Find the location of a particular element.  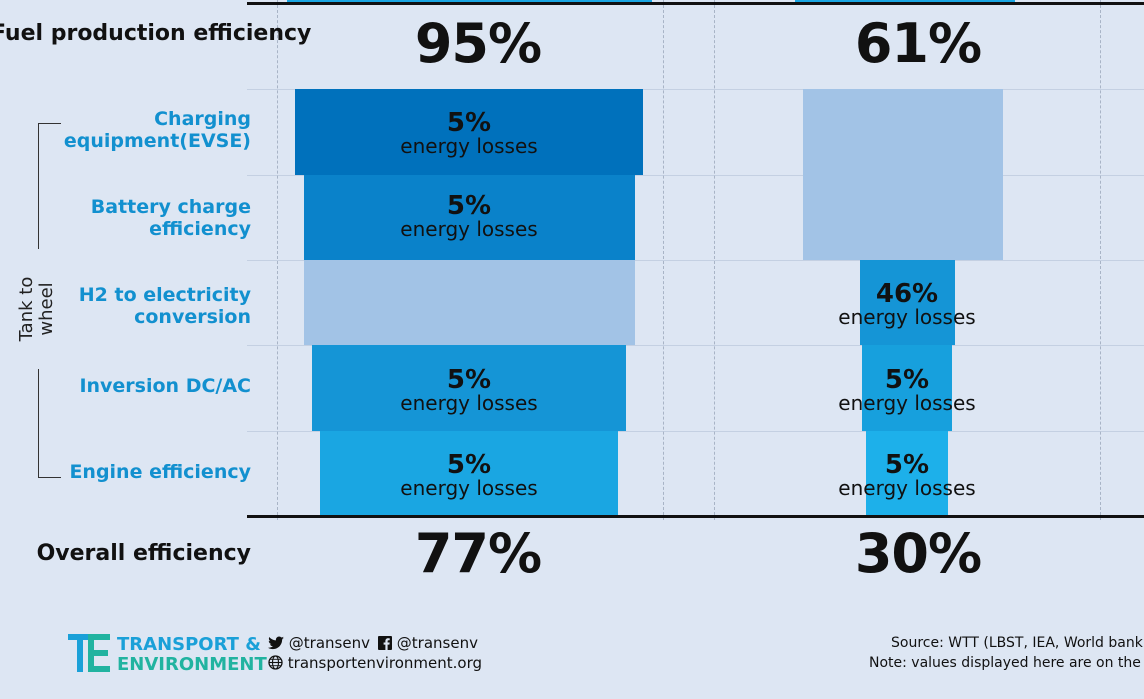

column-1-bar-inversion is located at coordinates (469, 388).